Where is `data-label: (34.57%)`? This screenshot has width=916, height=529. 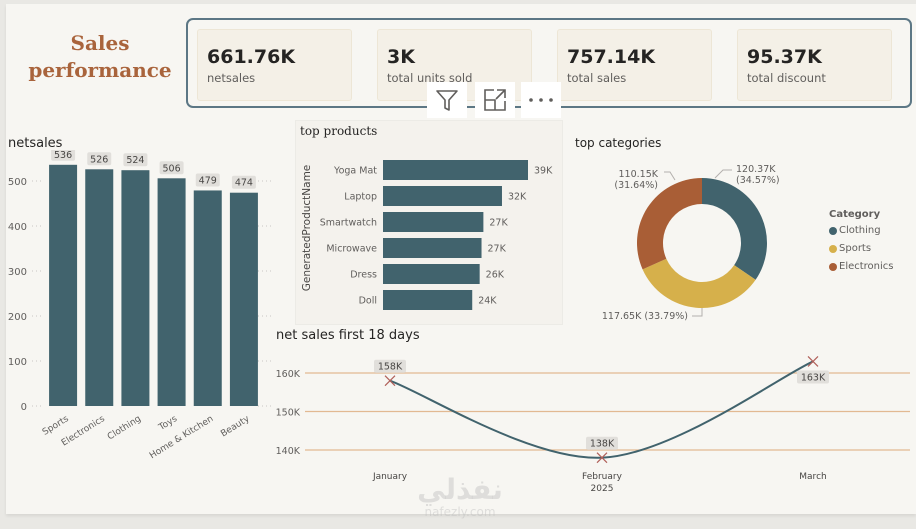
data-label: (34.57%) is located at coordinates (758, 180).